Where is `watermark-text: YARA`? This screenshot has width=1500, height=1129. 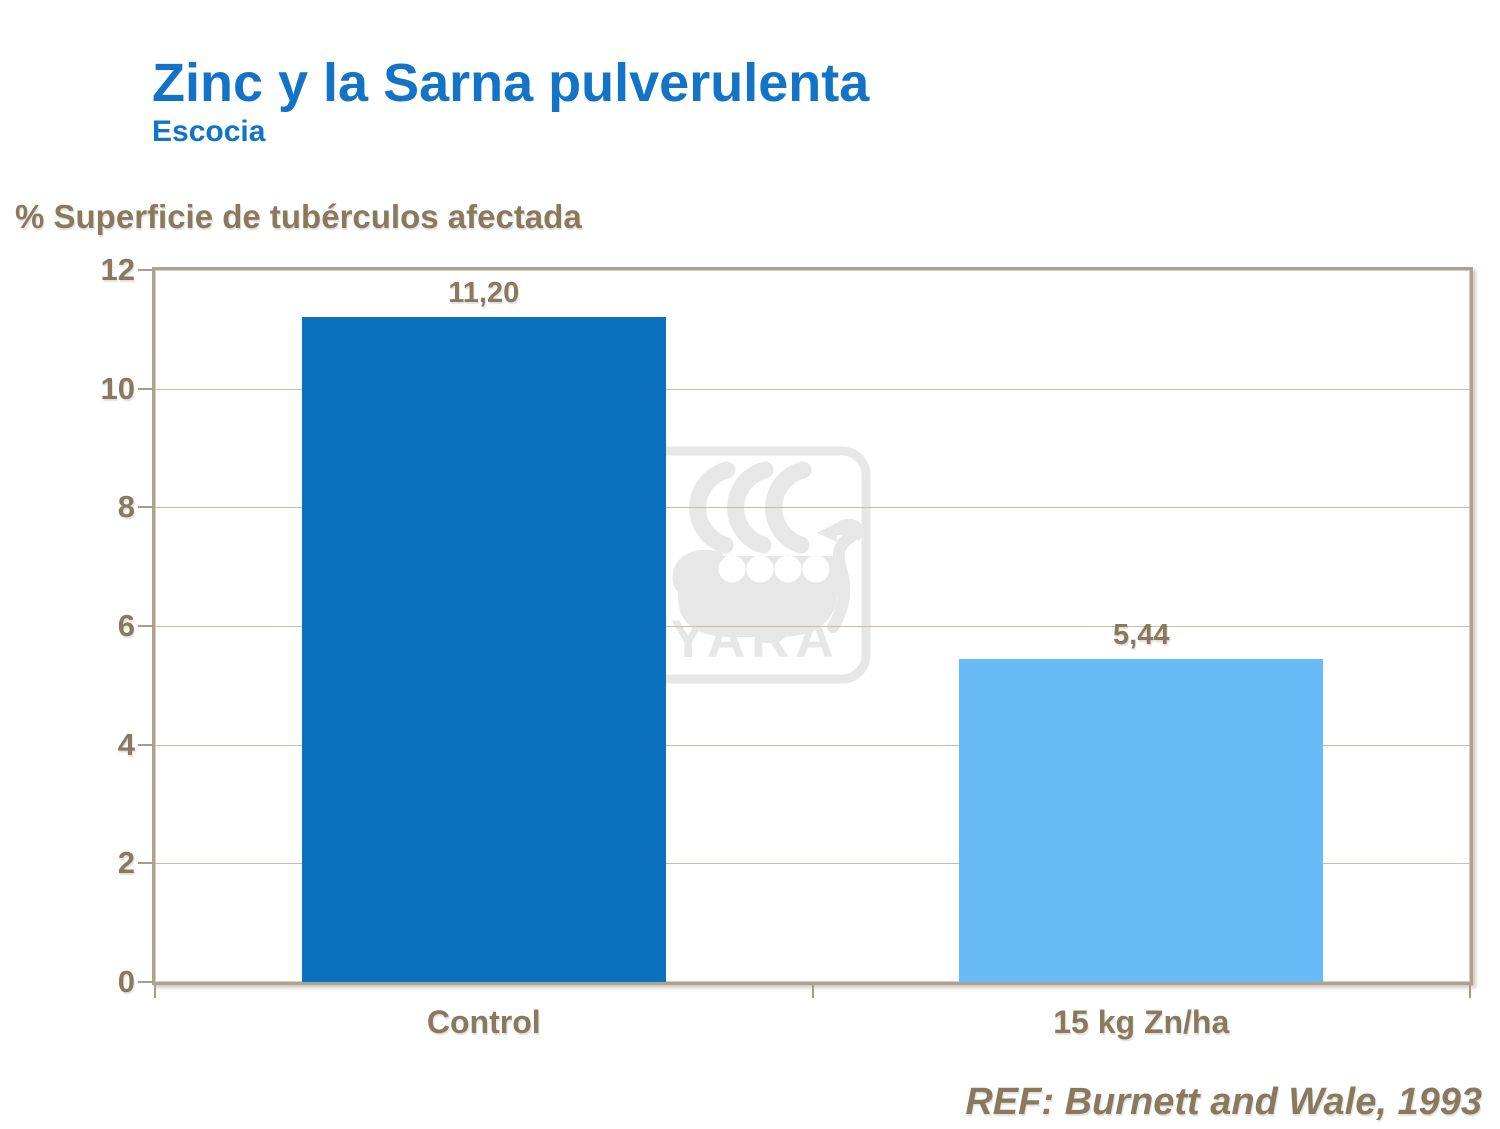
watermark-text: YARA is located at coordinates (754, 639).